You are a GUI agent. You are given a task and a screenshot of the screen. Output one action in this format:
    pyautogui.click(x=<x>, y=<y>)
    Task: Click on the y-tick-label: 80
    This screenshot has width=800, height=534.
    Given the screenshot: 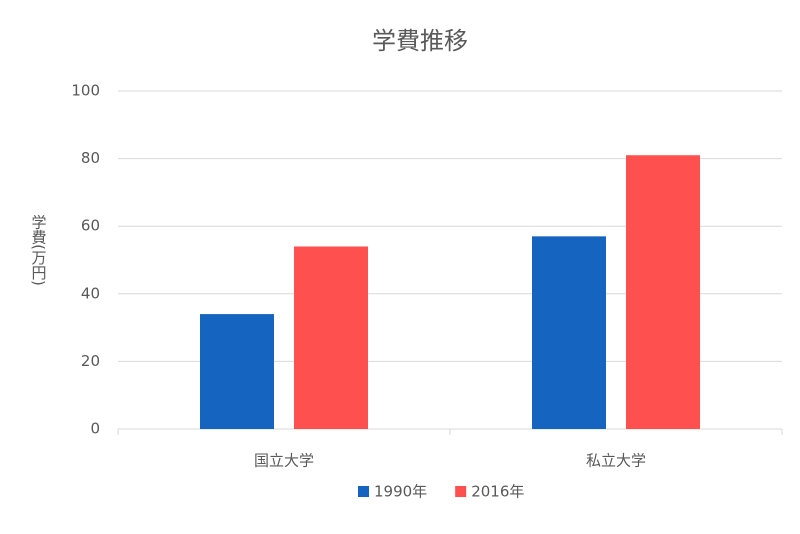 What is the action you would take?
    pyautogui.click(x=90, y=158)
    